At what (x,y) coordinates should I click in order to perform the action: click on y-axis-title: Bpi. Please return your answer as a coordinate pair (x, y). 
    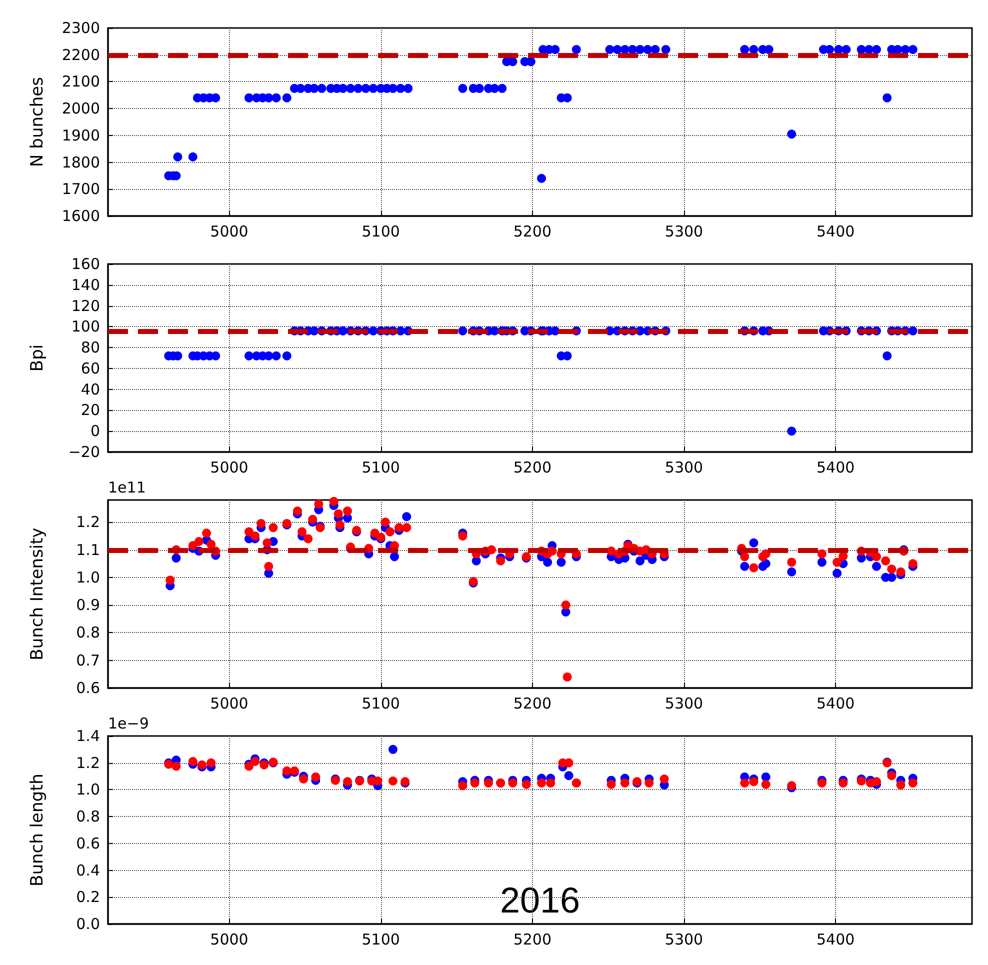
    Looking at the image, I should click on (38, 358).